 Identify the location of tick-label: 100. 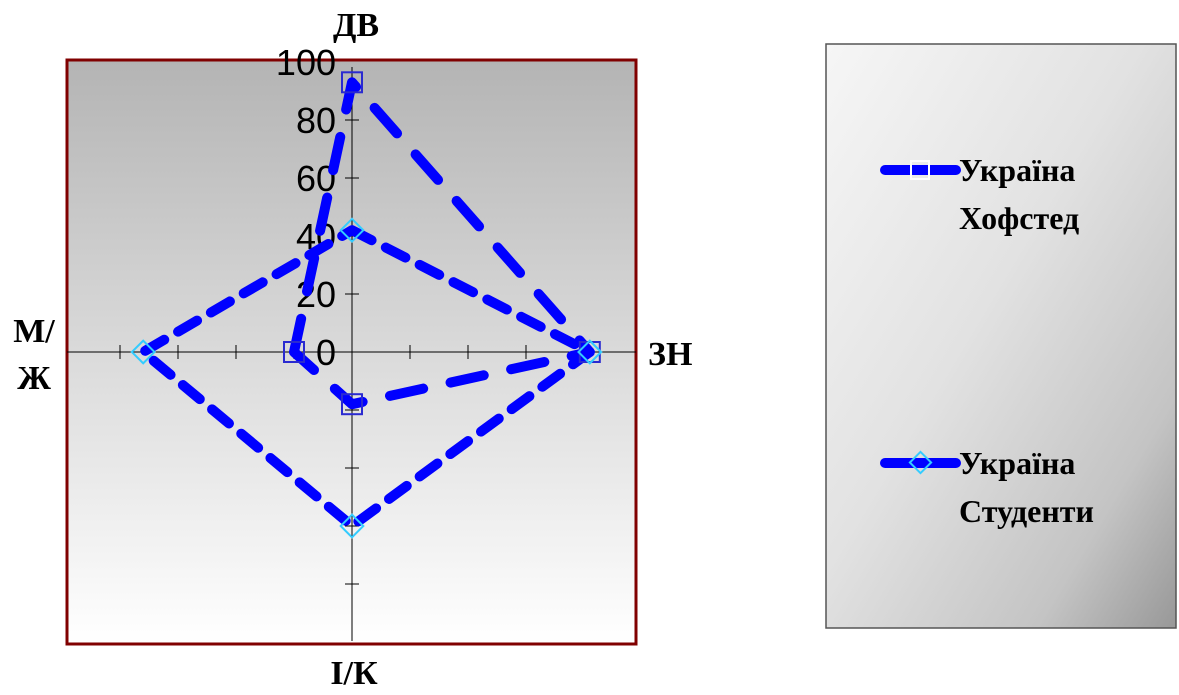
(306, 62).